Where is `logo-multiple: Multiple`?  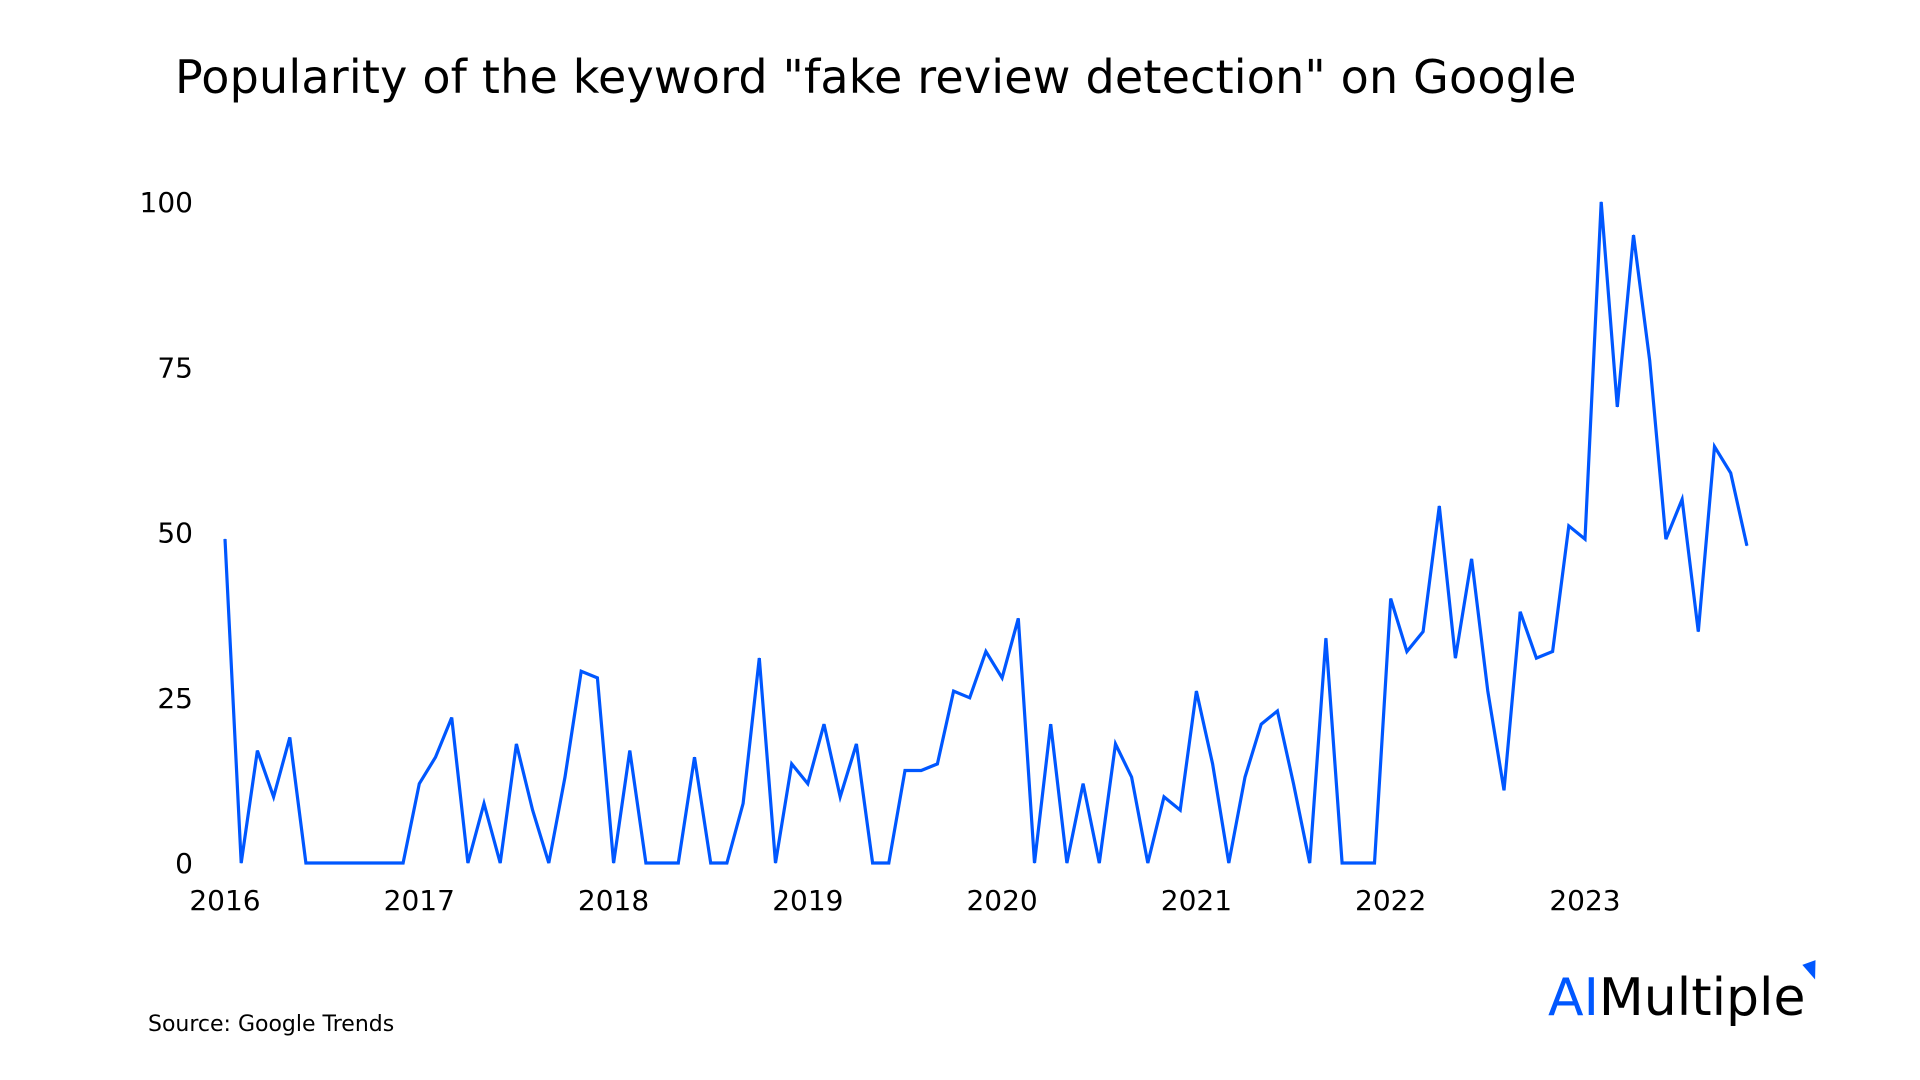 logo-multiple: Multiple is located at coordinates (1702, 998).